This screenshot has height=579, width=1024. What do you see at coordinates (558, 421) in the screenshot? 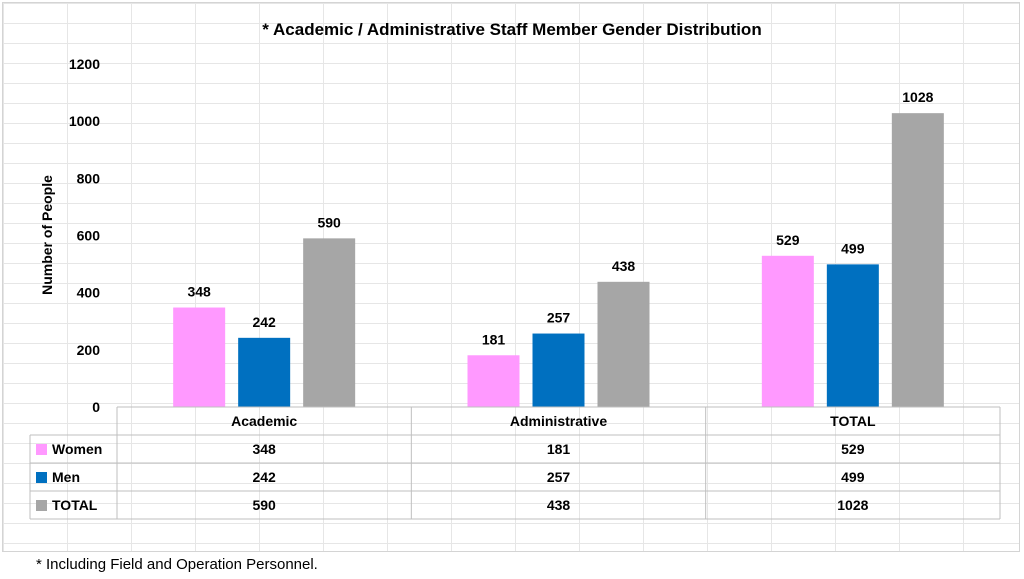
I see `x-tick-label: Administrative` at bounding box center [558, 421].